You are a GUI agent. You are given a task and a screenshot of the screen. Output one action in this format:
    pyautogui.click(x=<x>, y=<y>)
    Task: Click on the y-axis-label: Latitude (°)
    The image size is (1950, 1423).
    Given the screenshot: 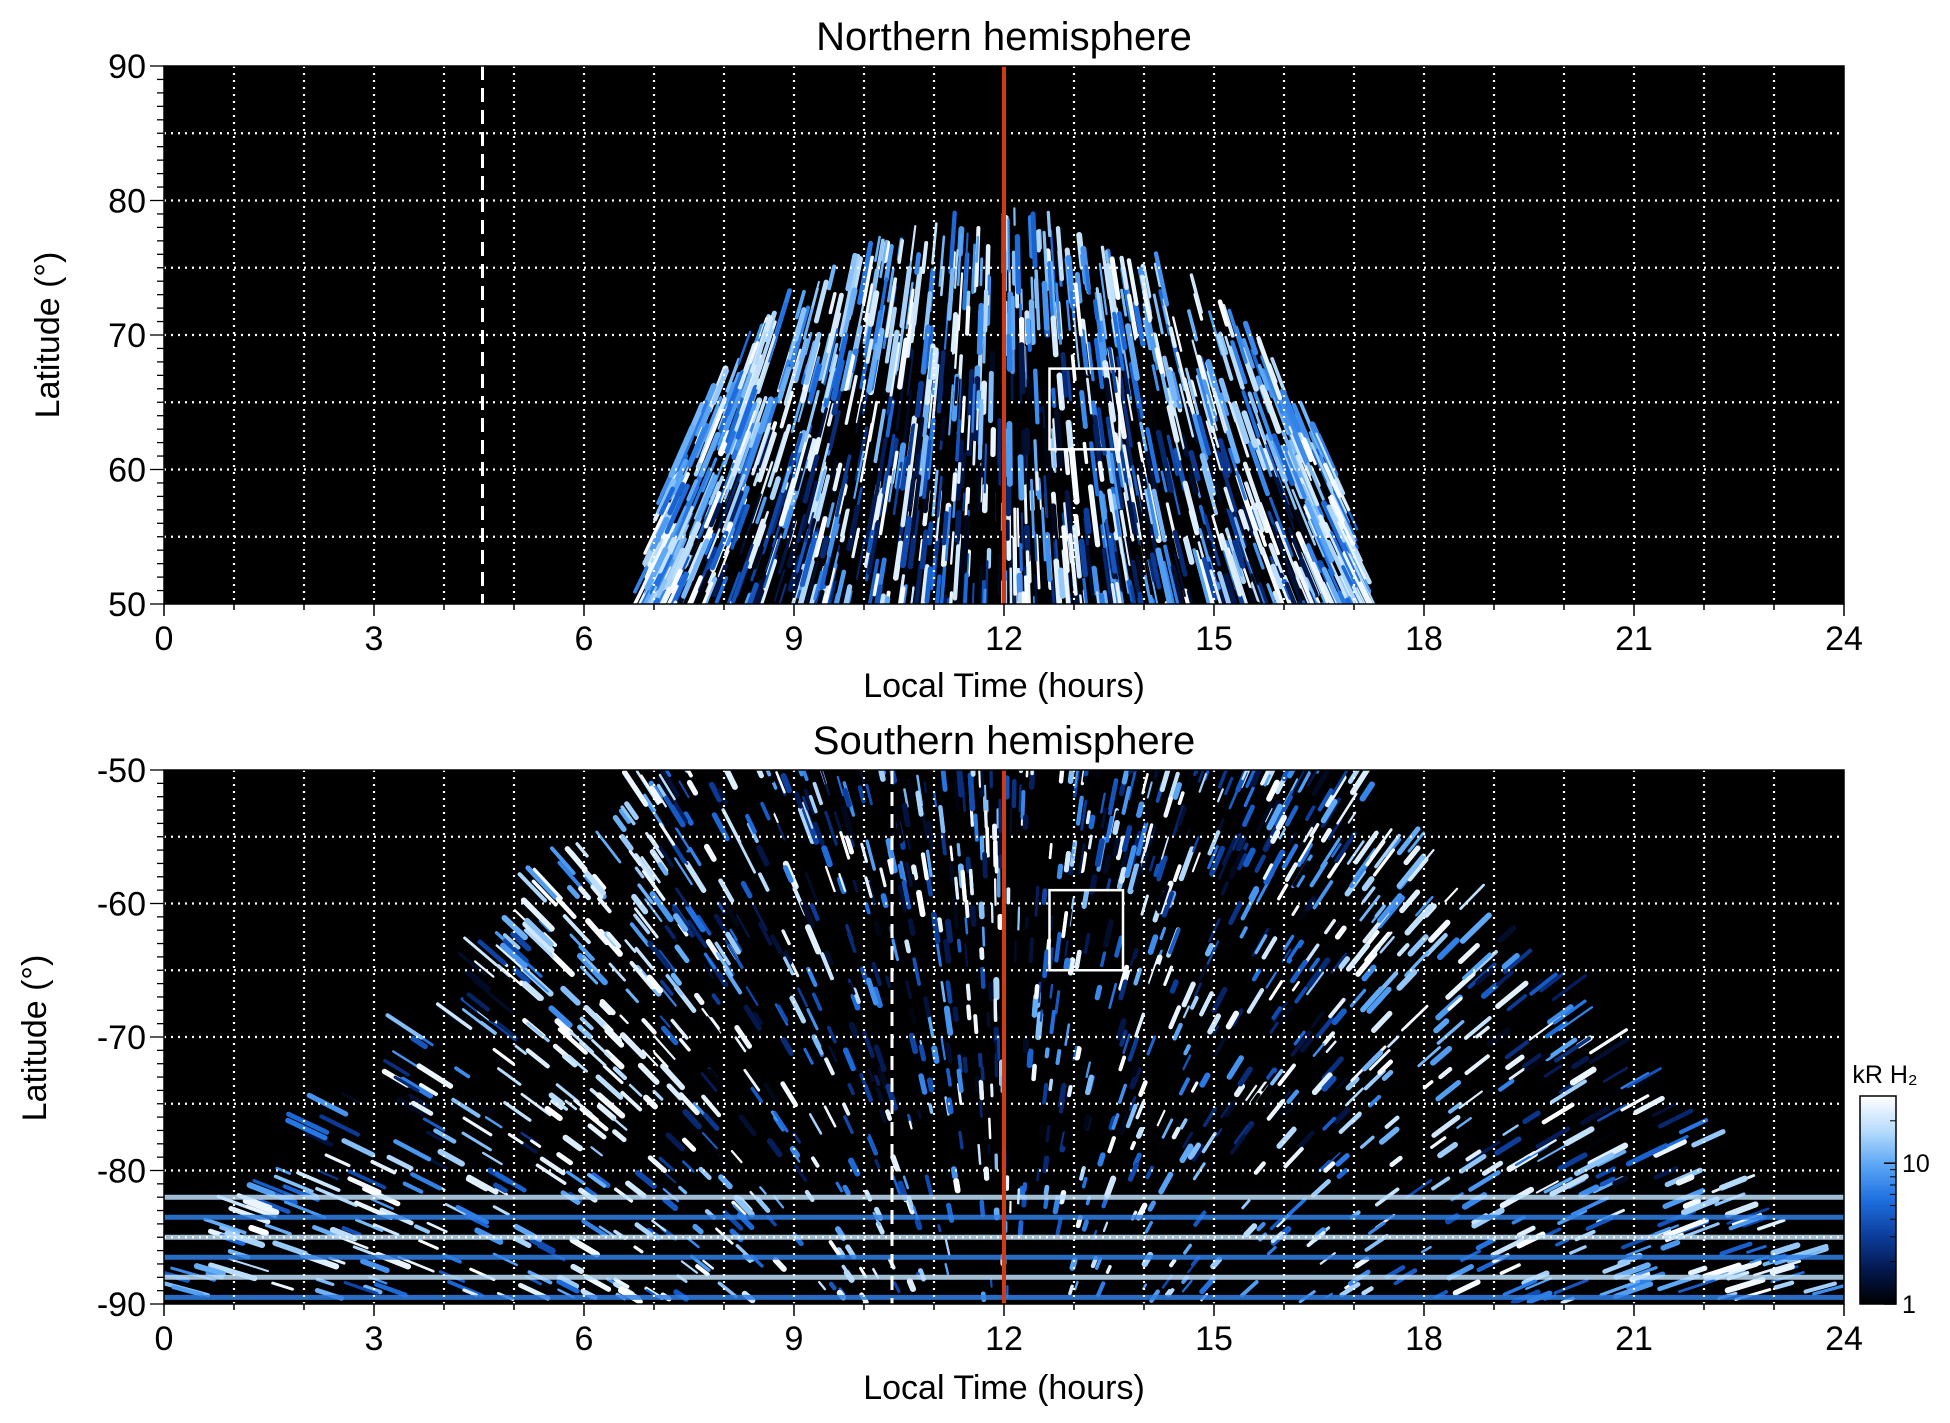 What is the action you would take?
    pyautogui.click(x=35, y=1038)
    